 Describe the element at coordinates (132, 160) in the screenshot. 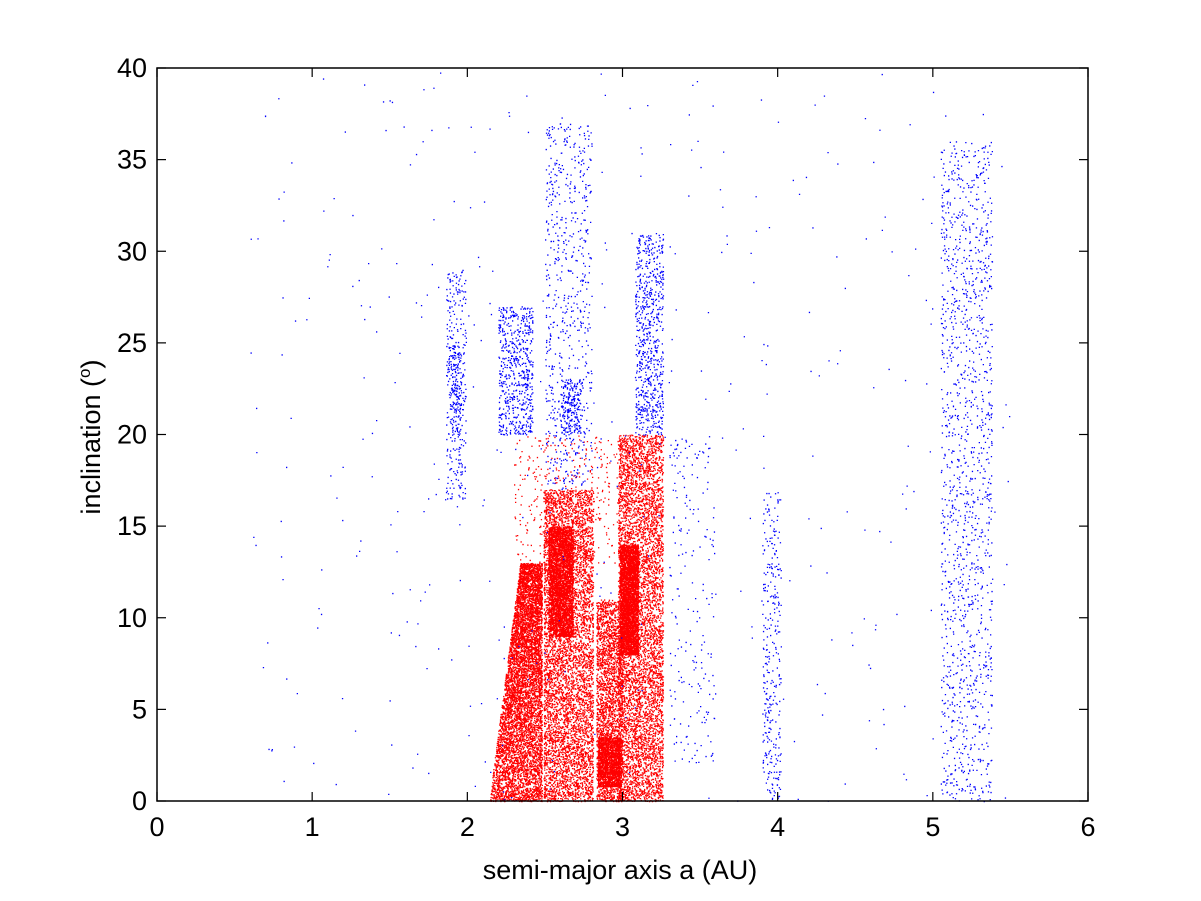

I see `y-tick-label: 35` at that location.